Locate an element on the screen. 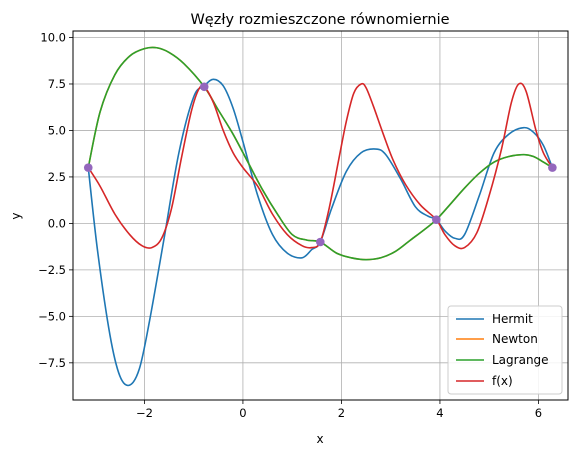 The height and width of the screenshot is (455, 578). x-tick-label: −2 is located at coordinates (144, 413).